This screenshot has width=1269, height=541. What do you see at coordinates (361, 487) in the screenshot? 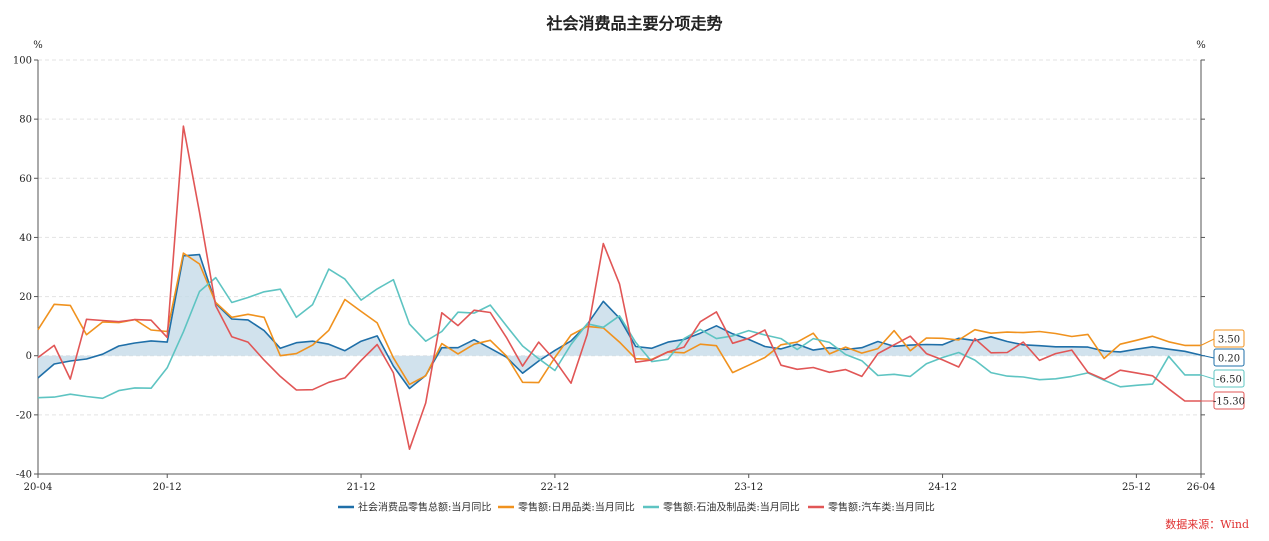
I see `x-tick-label: 21-12` at bounding box center [361, 487].